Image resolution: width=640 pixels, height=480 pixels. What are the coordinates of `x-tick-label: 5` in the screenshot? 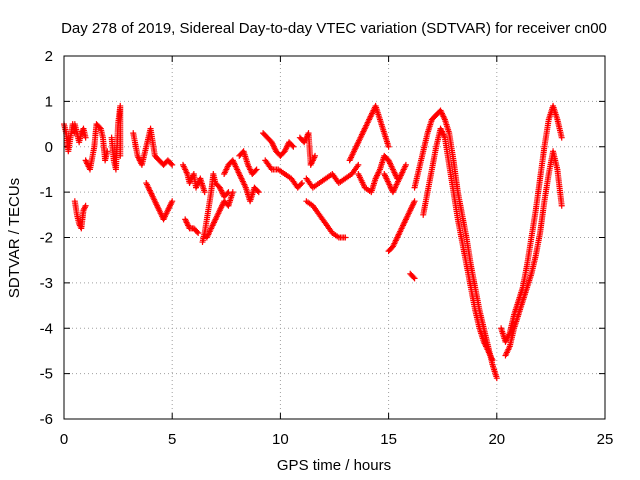 It's located at (172, 439).